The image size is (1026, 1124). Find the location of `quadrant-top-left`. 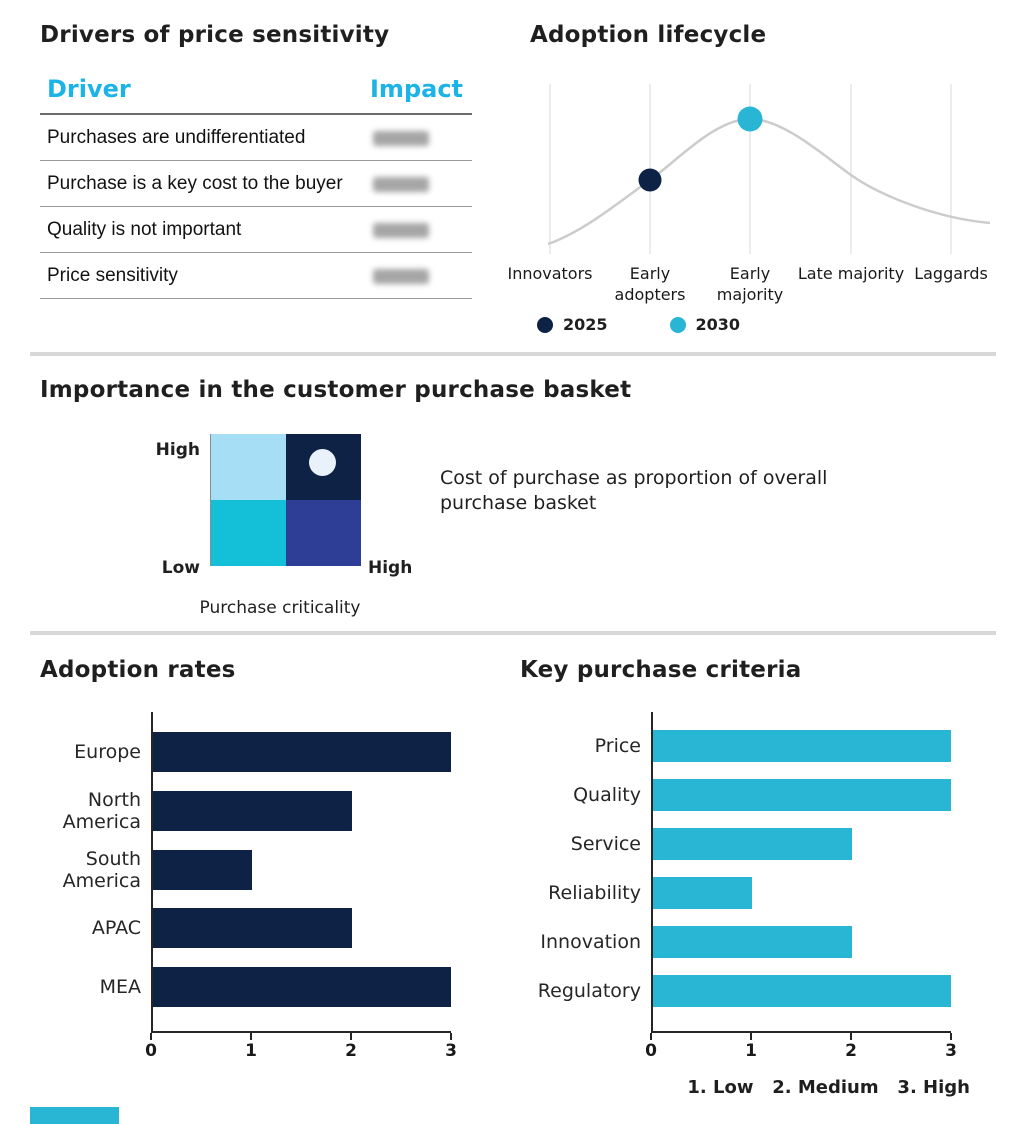

quadrant-top-left is located at coordinates (248, 467).